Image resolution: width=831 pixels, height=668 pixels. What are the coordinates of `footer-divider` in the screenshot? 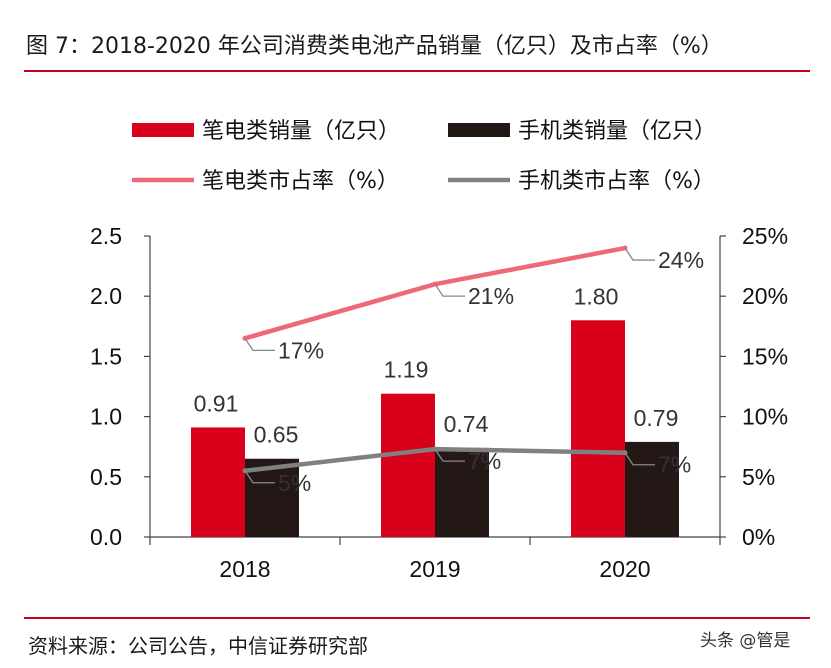 It's located at (417, 618).